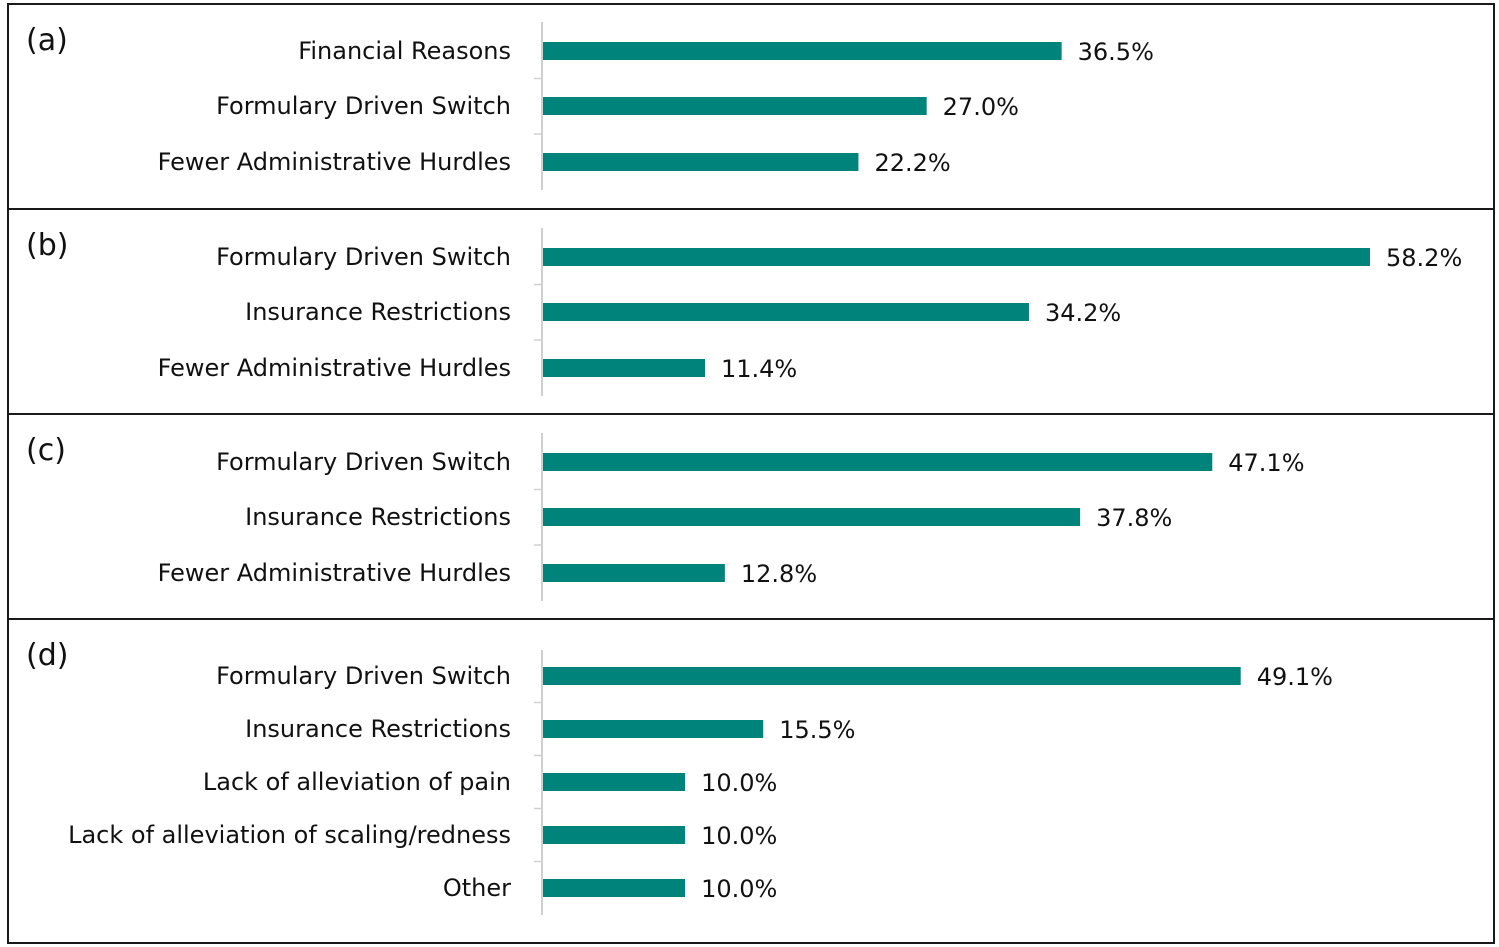  I want to click on data-label: 47.1%, so click(1266, 463).